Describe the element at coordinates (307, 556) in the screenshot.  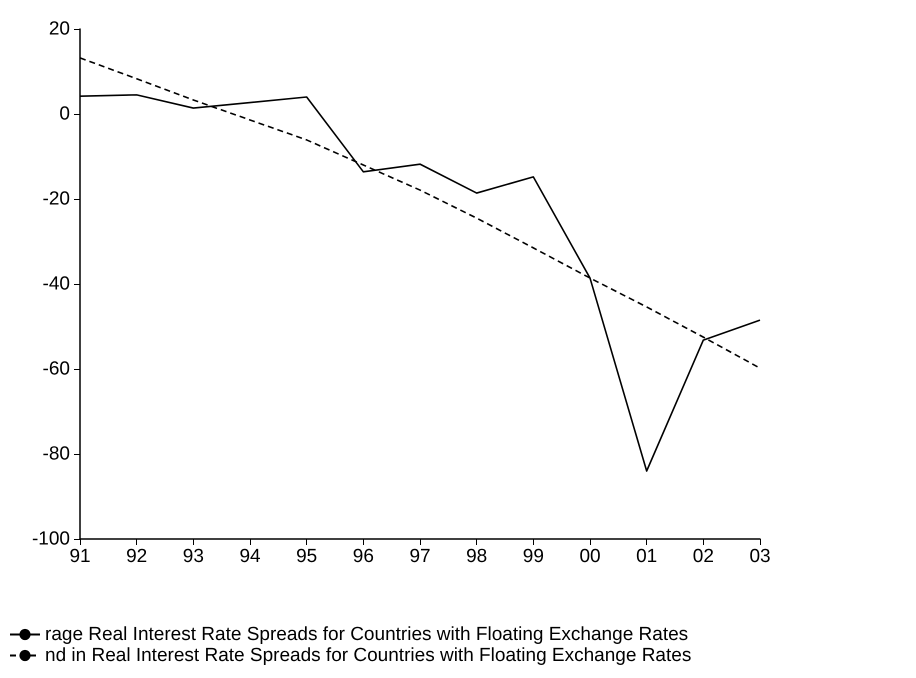
I see `x-tick-label: 95` at that location.